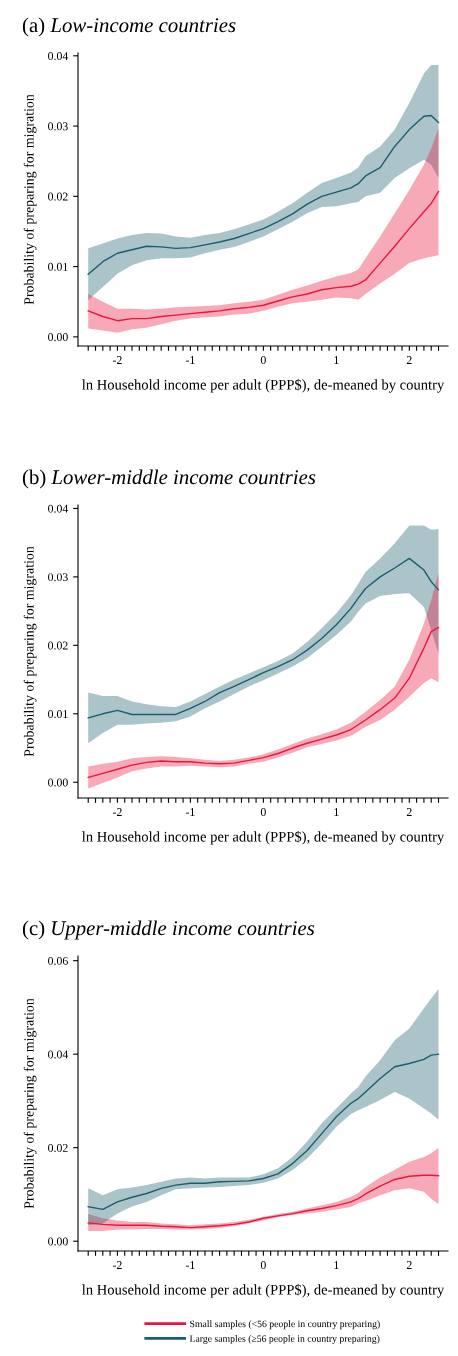 The height and width of the screenshot is (1356, 458). Describe the element at coordinates (129, 27) in the screenshot. I see `chart-title: (a) Low-income countries` at that location.